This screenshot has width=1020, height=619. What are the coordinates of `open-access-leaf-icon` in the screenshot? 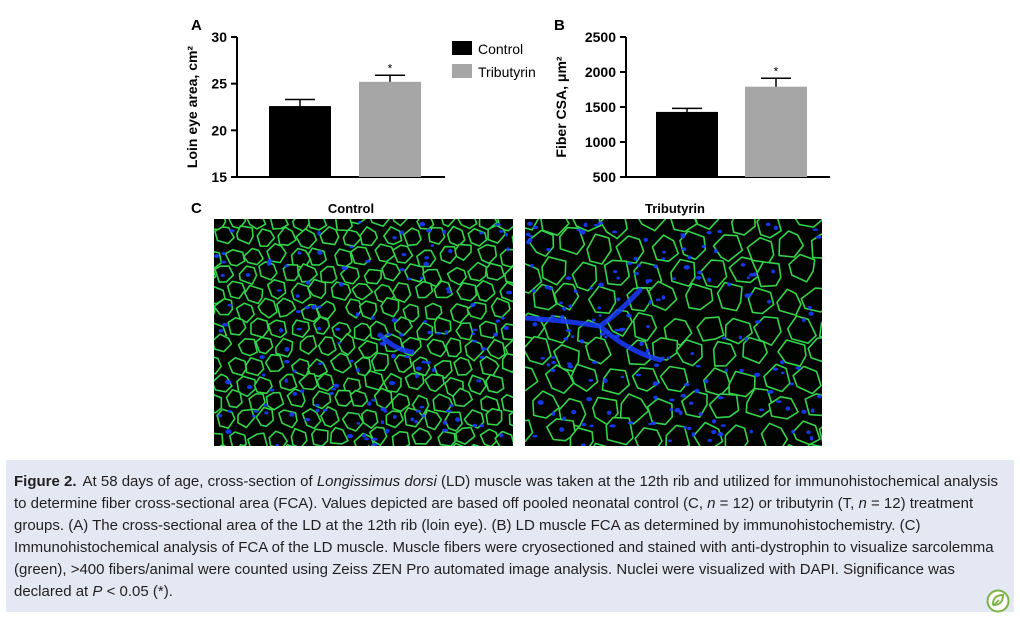 It's located at (998, 601).